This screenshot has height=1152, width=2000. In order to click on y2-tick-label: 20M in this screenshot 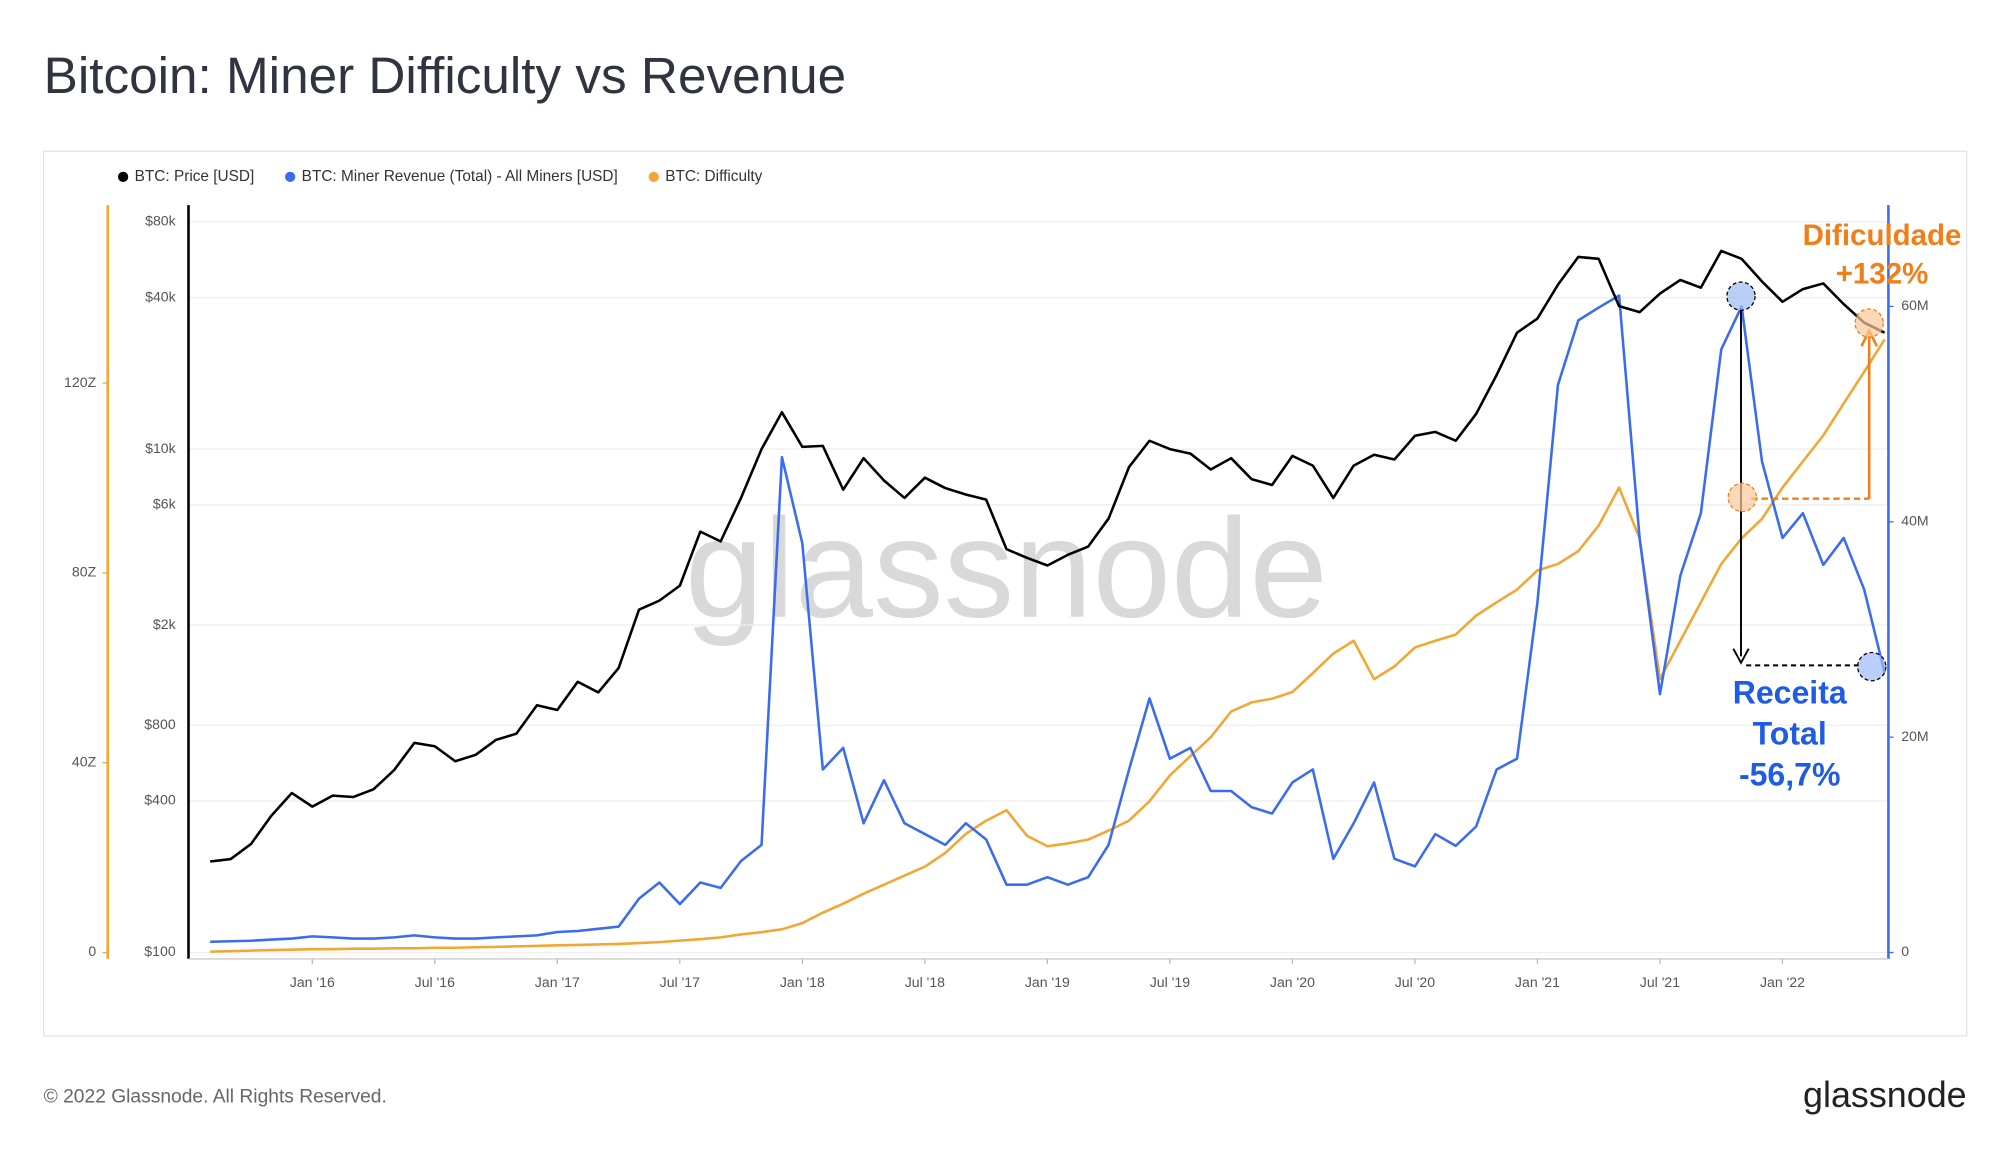, I will do `click(1914, 736)`.